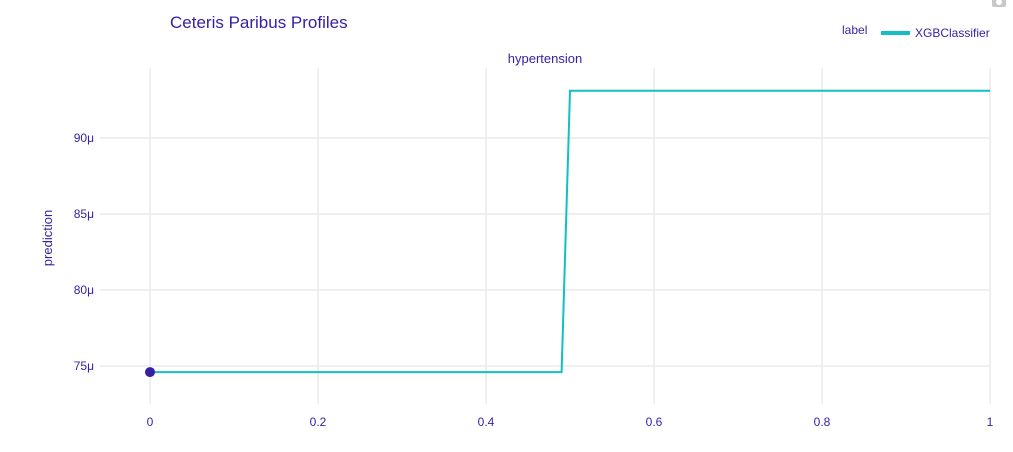  Describe the element at coordinates (150, 422) in the screenshot. I see `x-tick-label: 0` at that location.